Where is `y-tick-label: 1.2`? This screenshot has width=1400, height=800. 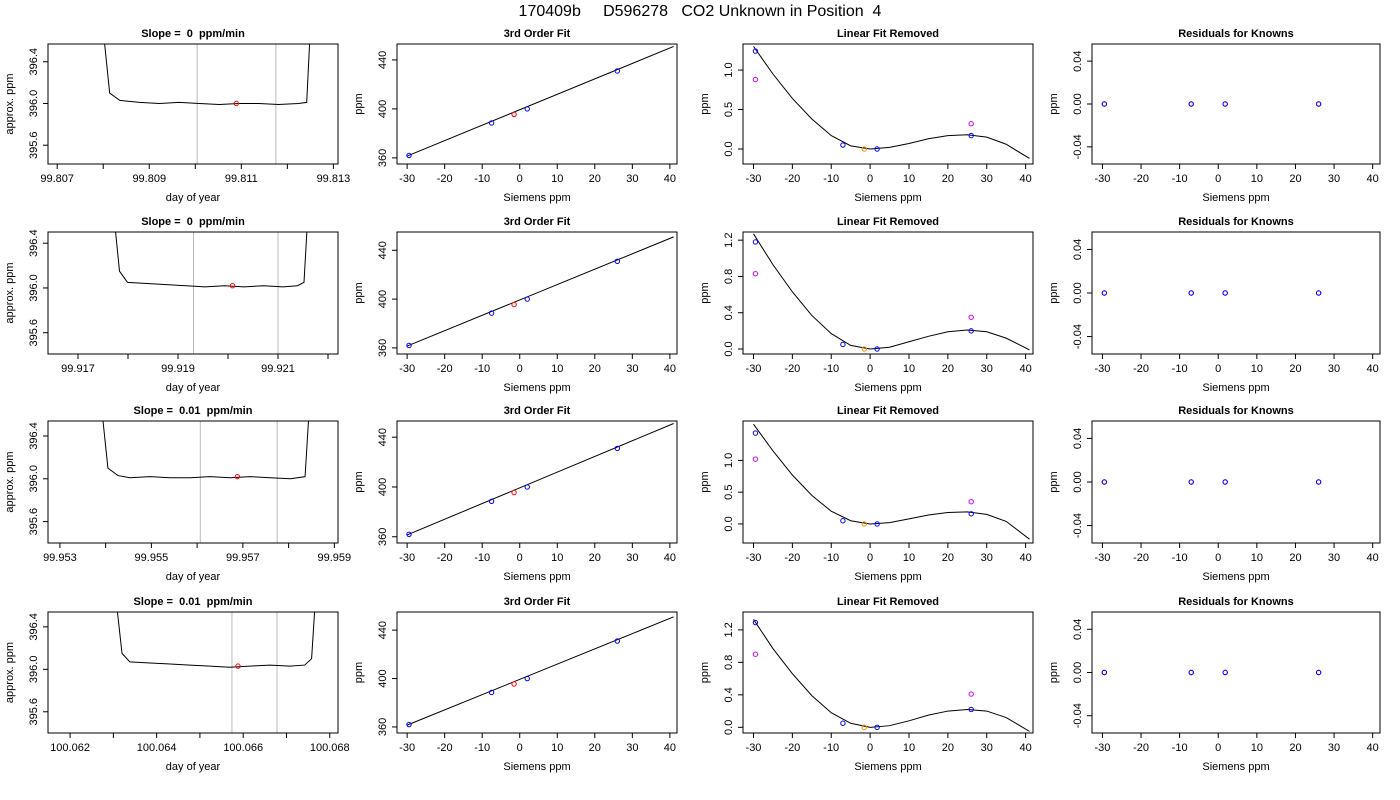 y-tick-label: 1.2 is located at coordinates (729, 240).